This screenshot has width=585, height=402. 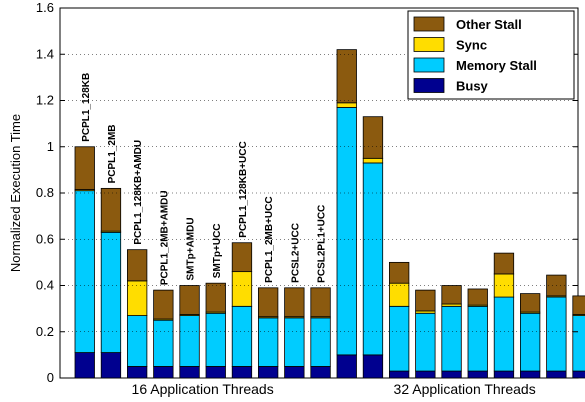 I want to click on bar-label: PCPL1_128KB+AMDU, so click(x=138, y=192).